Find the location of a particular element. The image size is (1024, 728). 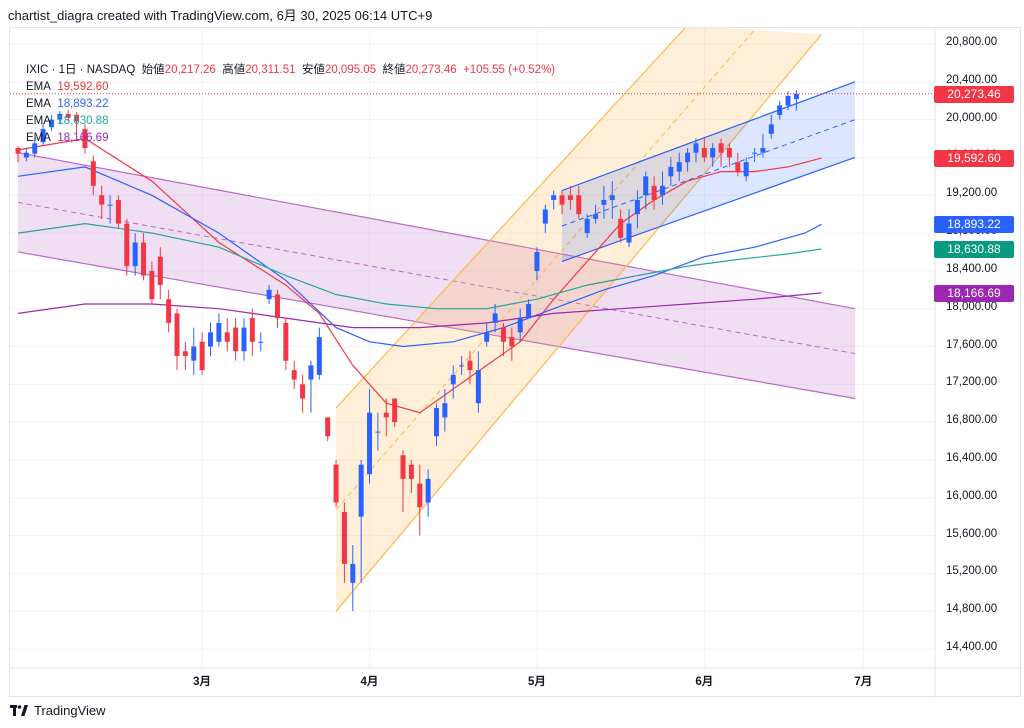

ema-legend-row: EMA 18,630.88 is located at coordinates (290, 121).